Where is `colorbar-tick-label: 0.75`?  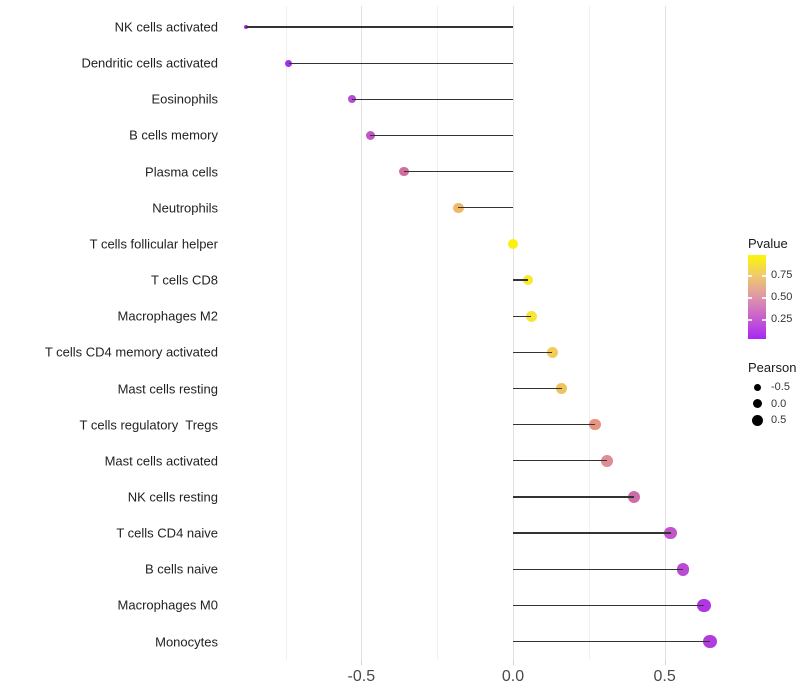 colorbar-tick-label: 0.75 is located at coordinates (782, 275).